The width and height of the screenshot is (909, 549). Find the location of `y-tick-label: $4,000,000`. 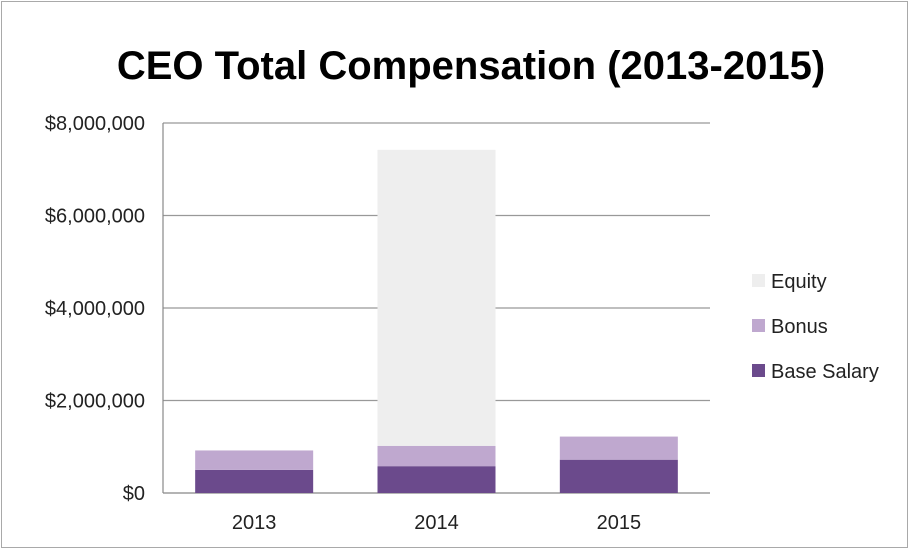

y-tick-label: $4,000,000 is located at coordinates (95, 309).